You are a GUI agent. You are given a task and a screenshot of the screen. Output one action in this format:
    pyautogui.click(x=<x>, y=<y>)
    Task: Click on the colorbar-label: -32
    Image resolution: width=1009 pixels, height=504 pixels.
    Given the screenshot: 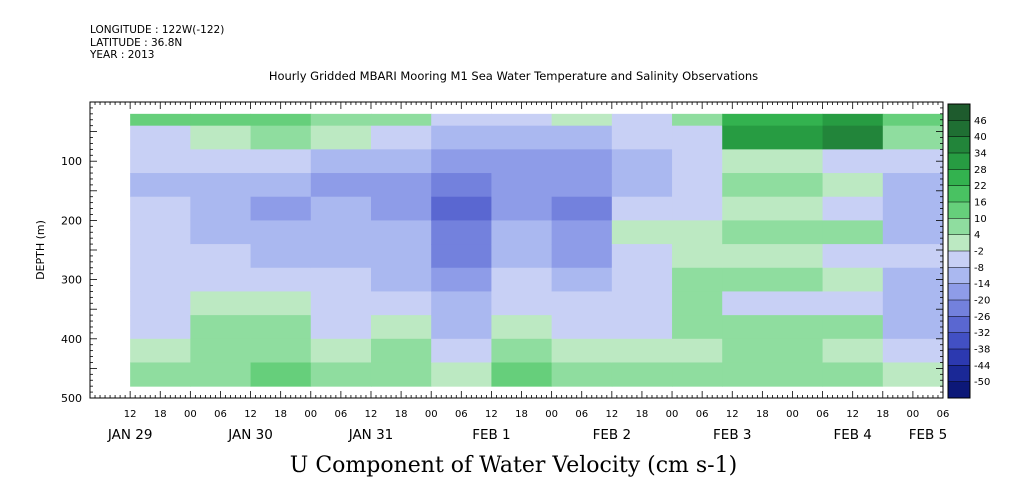 What is the action you would take?
    pyautogui.click(x=982, y=333)
    